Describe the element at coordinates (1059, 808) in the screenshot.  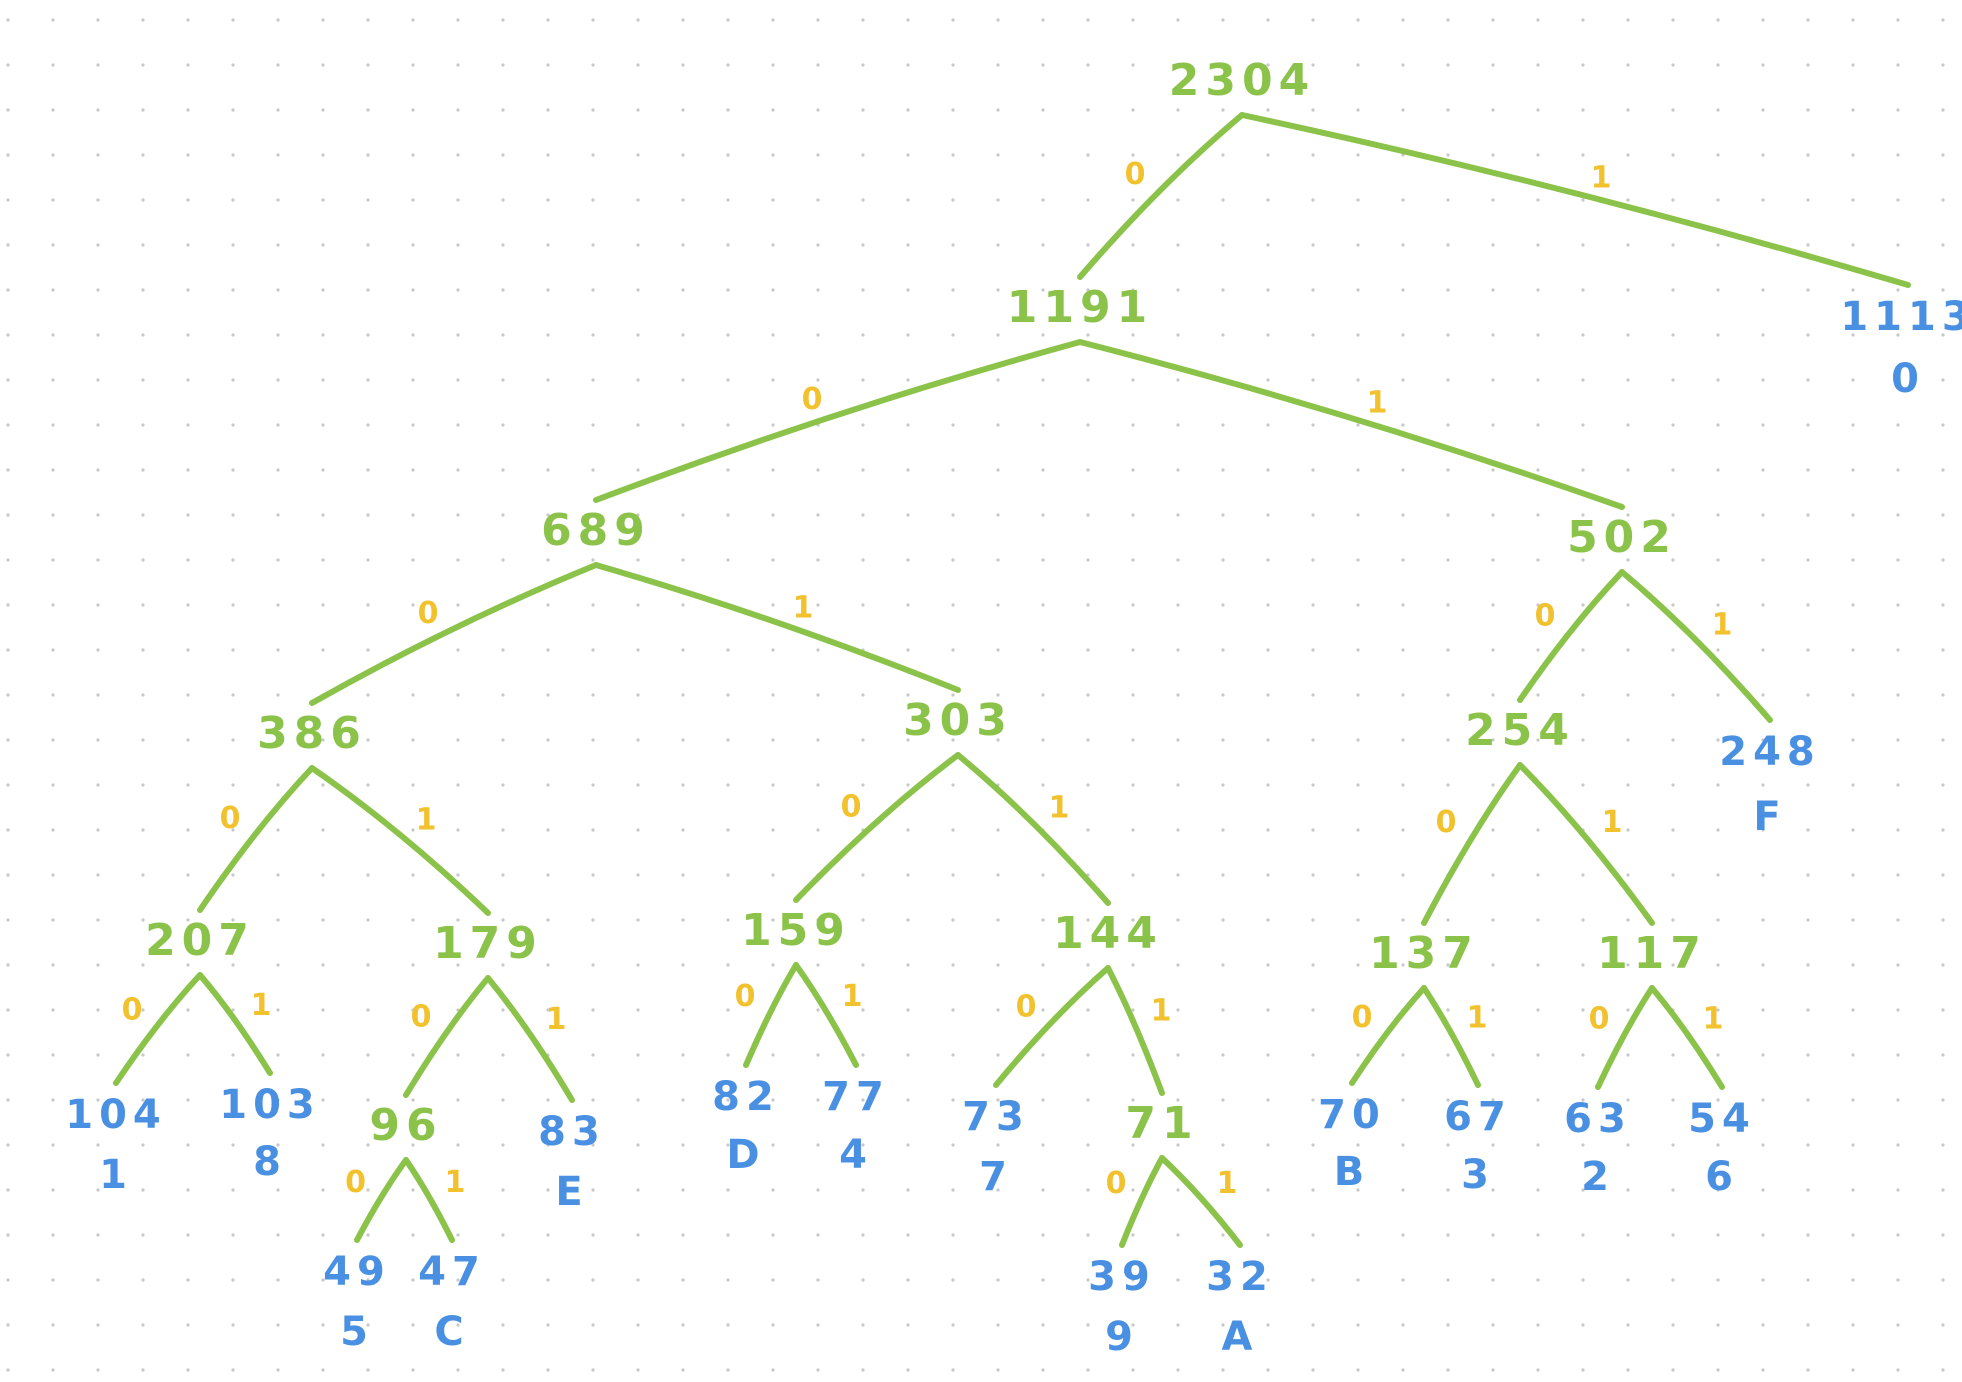
I see `bit-label-n303-n144: 1` at that location.